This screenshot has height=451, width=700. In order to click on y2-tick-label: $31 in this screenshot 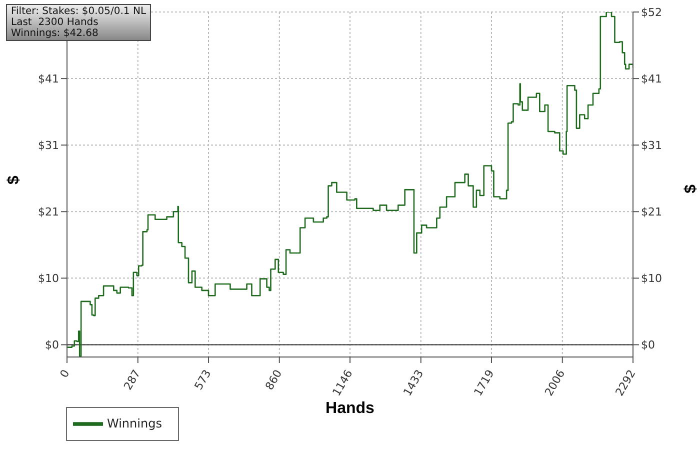, I will do `click(651, 145)`.